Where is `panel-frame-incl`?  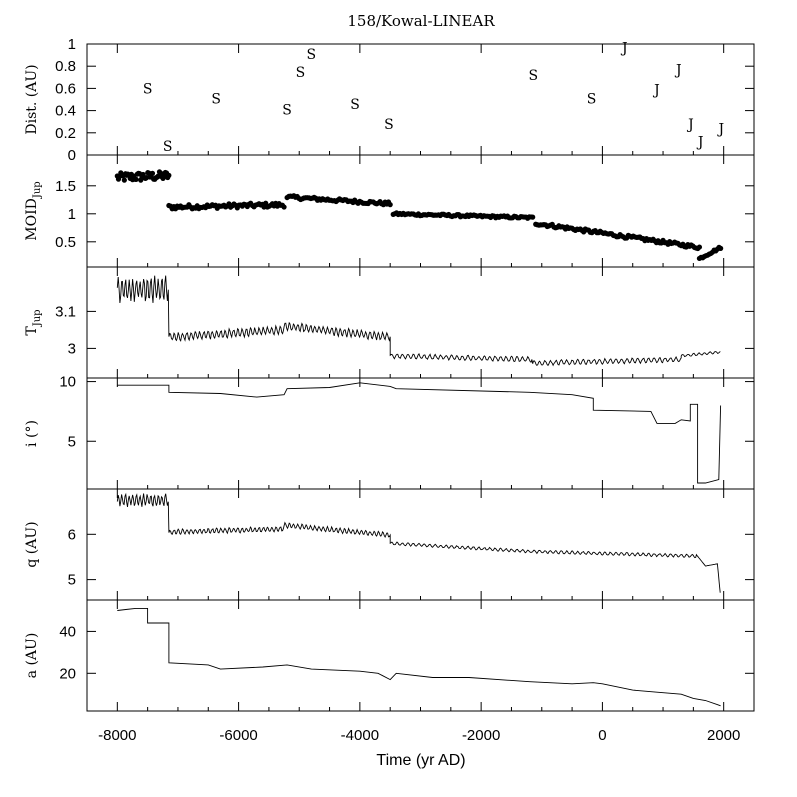 panel-frame-incl is located at coordinates (420, 433).